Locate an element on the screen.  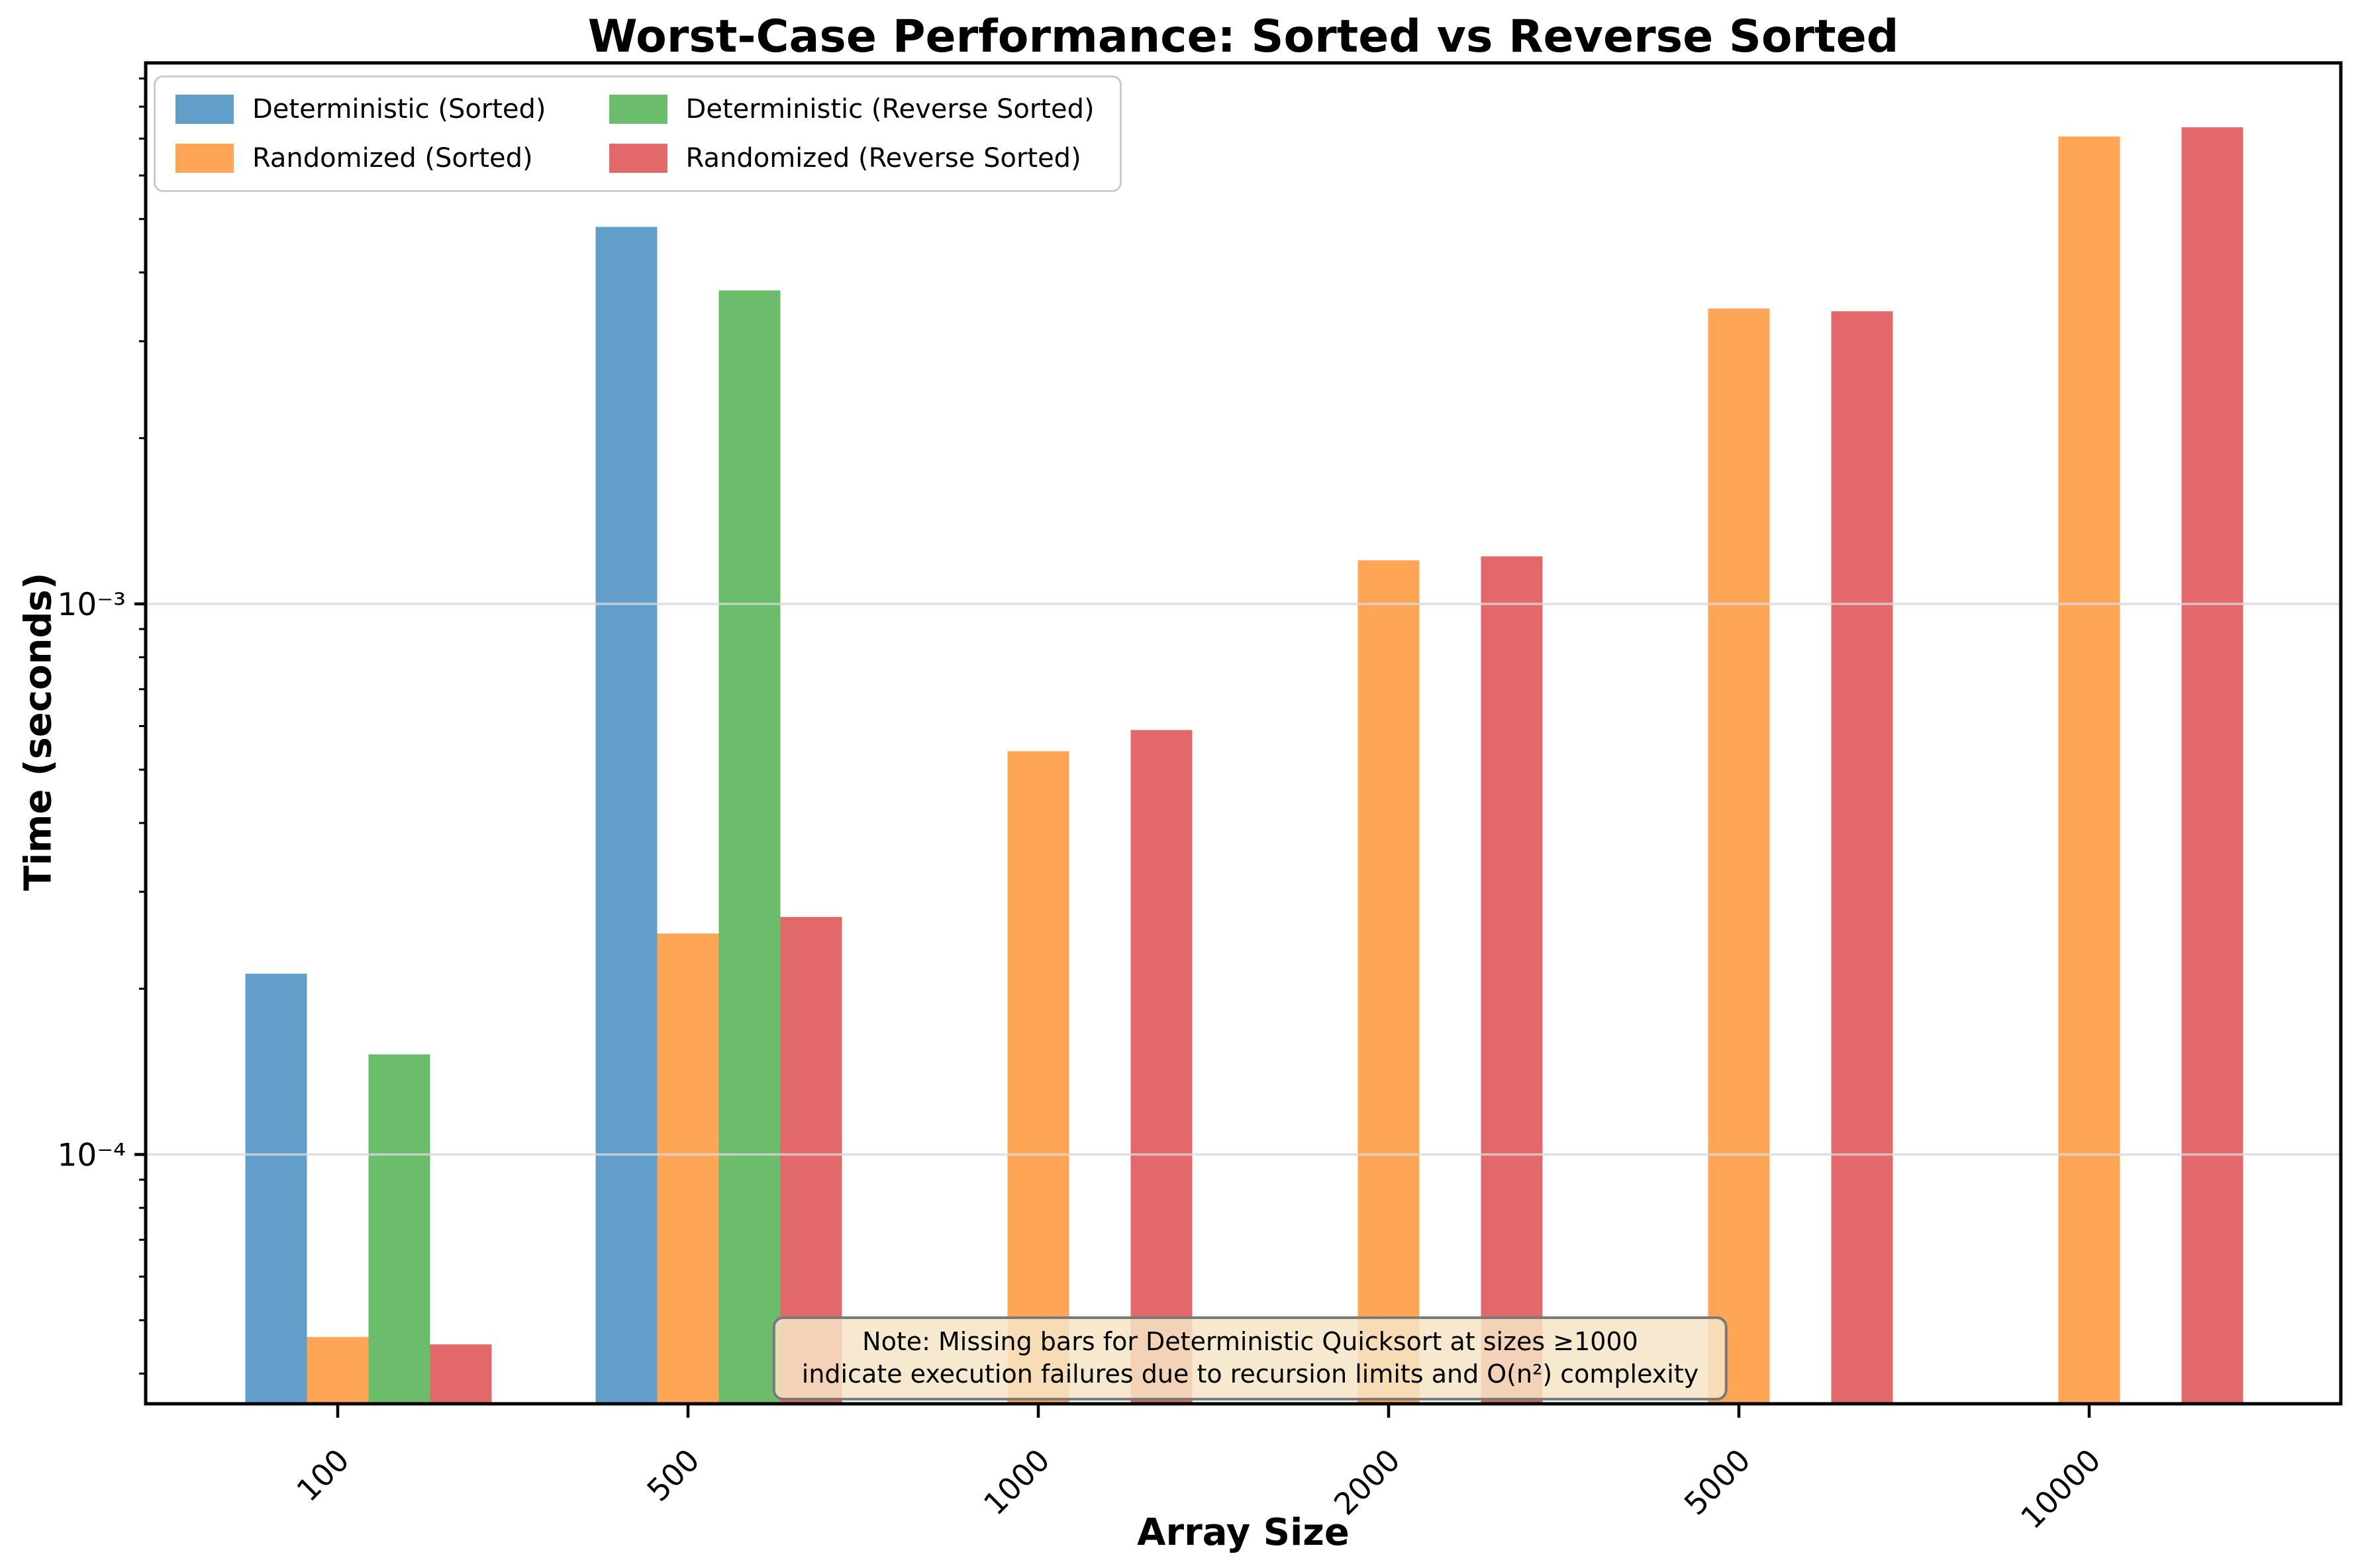
bar-randomized-sorted-2000 is located at coordinates (1388, 982).